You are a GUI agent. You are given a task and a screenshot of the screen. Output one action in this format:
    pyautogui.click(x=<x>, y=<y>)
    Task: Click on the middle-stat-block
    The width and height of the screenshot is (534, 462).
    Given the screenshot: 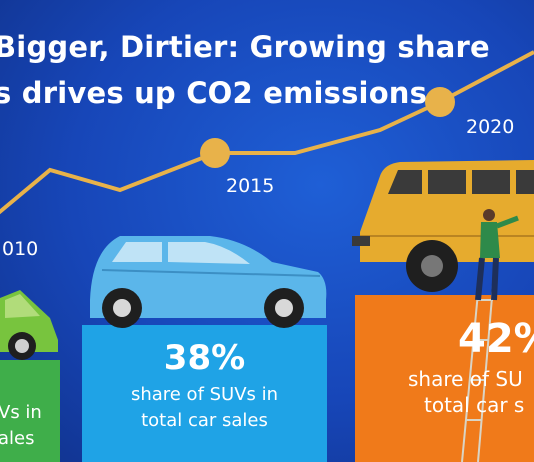 What is the action you would take?
    pyautogui.click(x=204, y=393)
    